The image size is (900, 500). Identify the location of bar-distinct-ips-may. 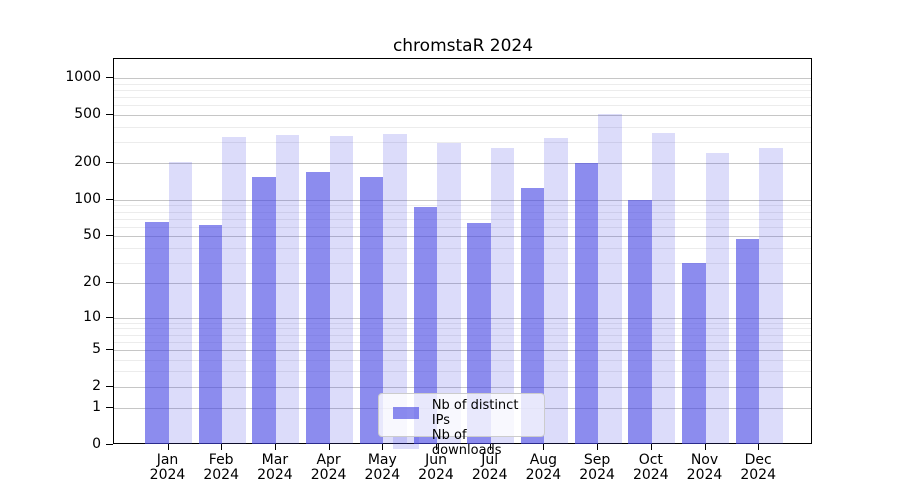
(371, 310).